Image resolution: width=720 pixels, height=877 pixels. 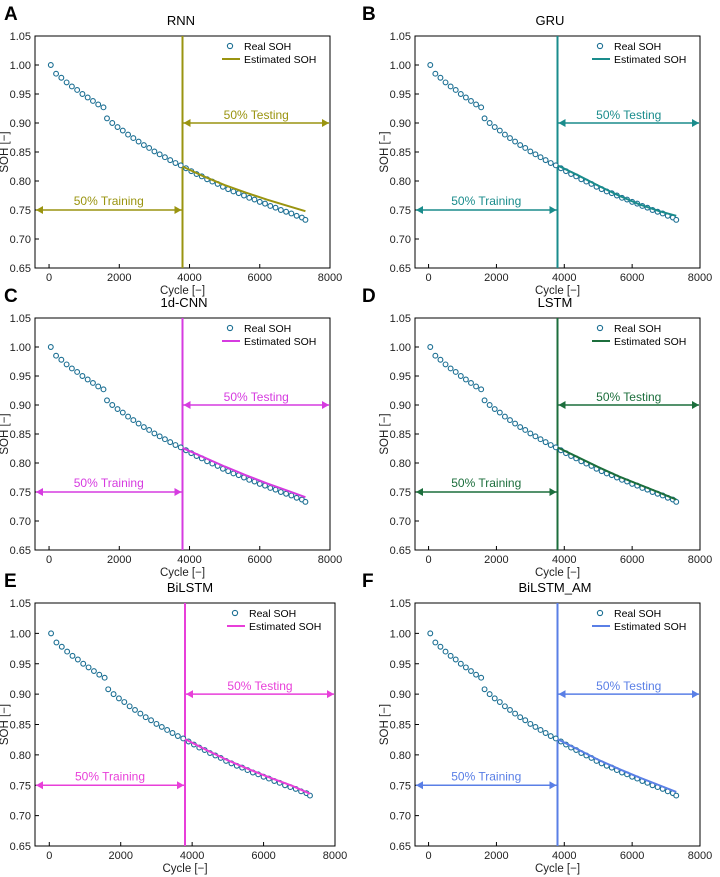 I want to click on y-tick-label: 0.85, so click(x=20, y=726).